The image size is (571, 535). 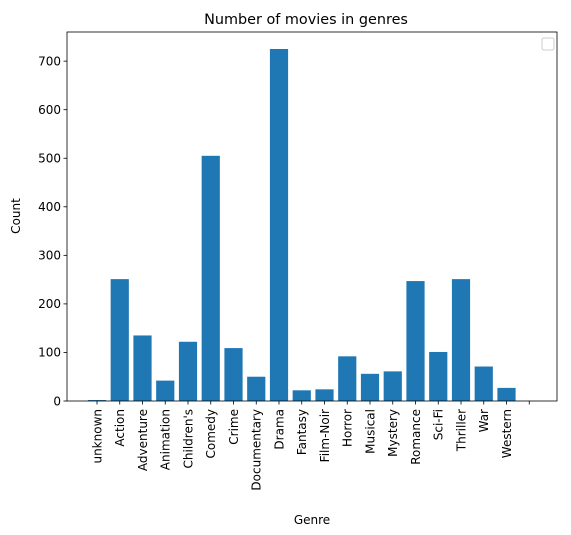 What do you see at coordinates (301, 395) in the screenshot?
I see `bar-fantasy` at bounding box center [301, 395].